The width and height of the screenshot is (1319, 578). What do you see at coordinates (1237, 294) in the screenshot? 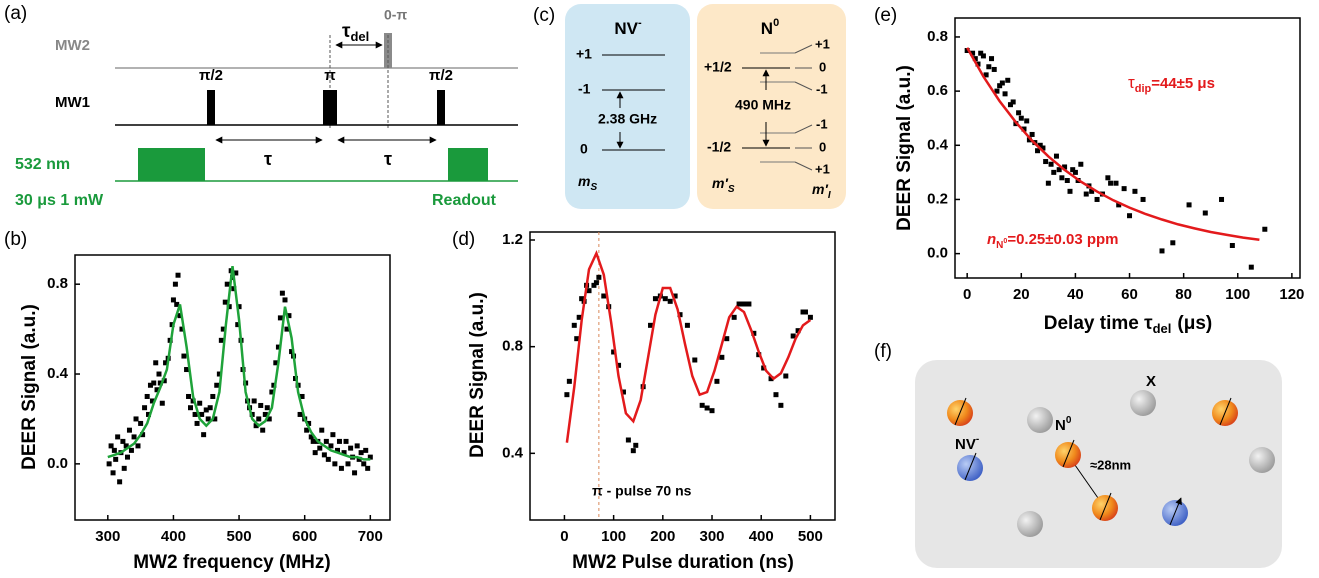
I see `x-tick-label: 100` at bounding box center [1237, 294].